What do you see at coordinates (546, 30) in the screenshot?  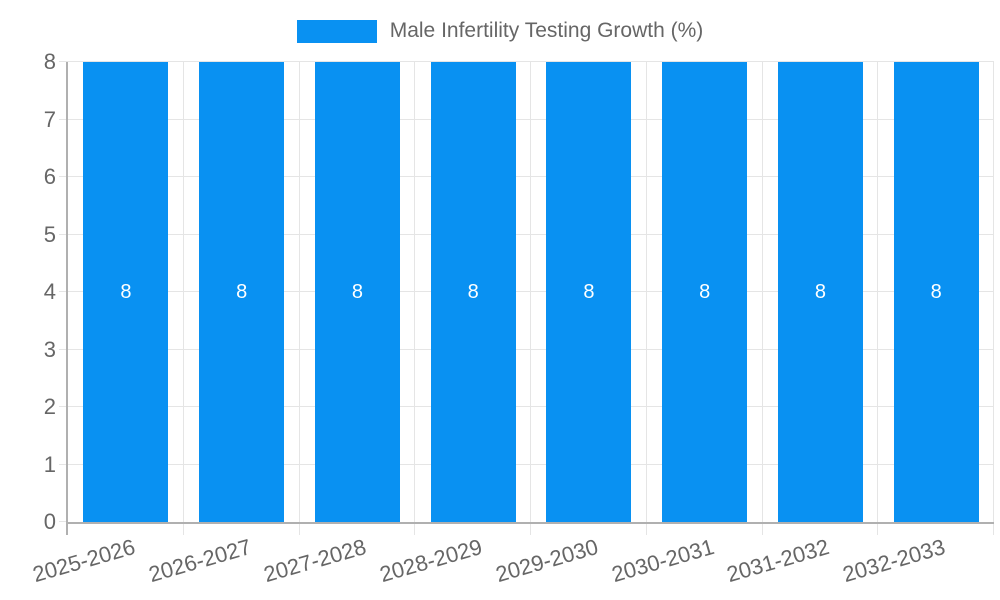 I see `legend-label: Male Infertility Testing Growth (%)` at bounding box center [546, 30].